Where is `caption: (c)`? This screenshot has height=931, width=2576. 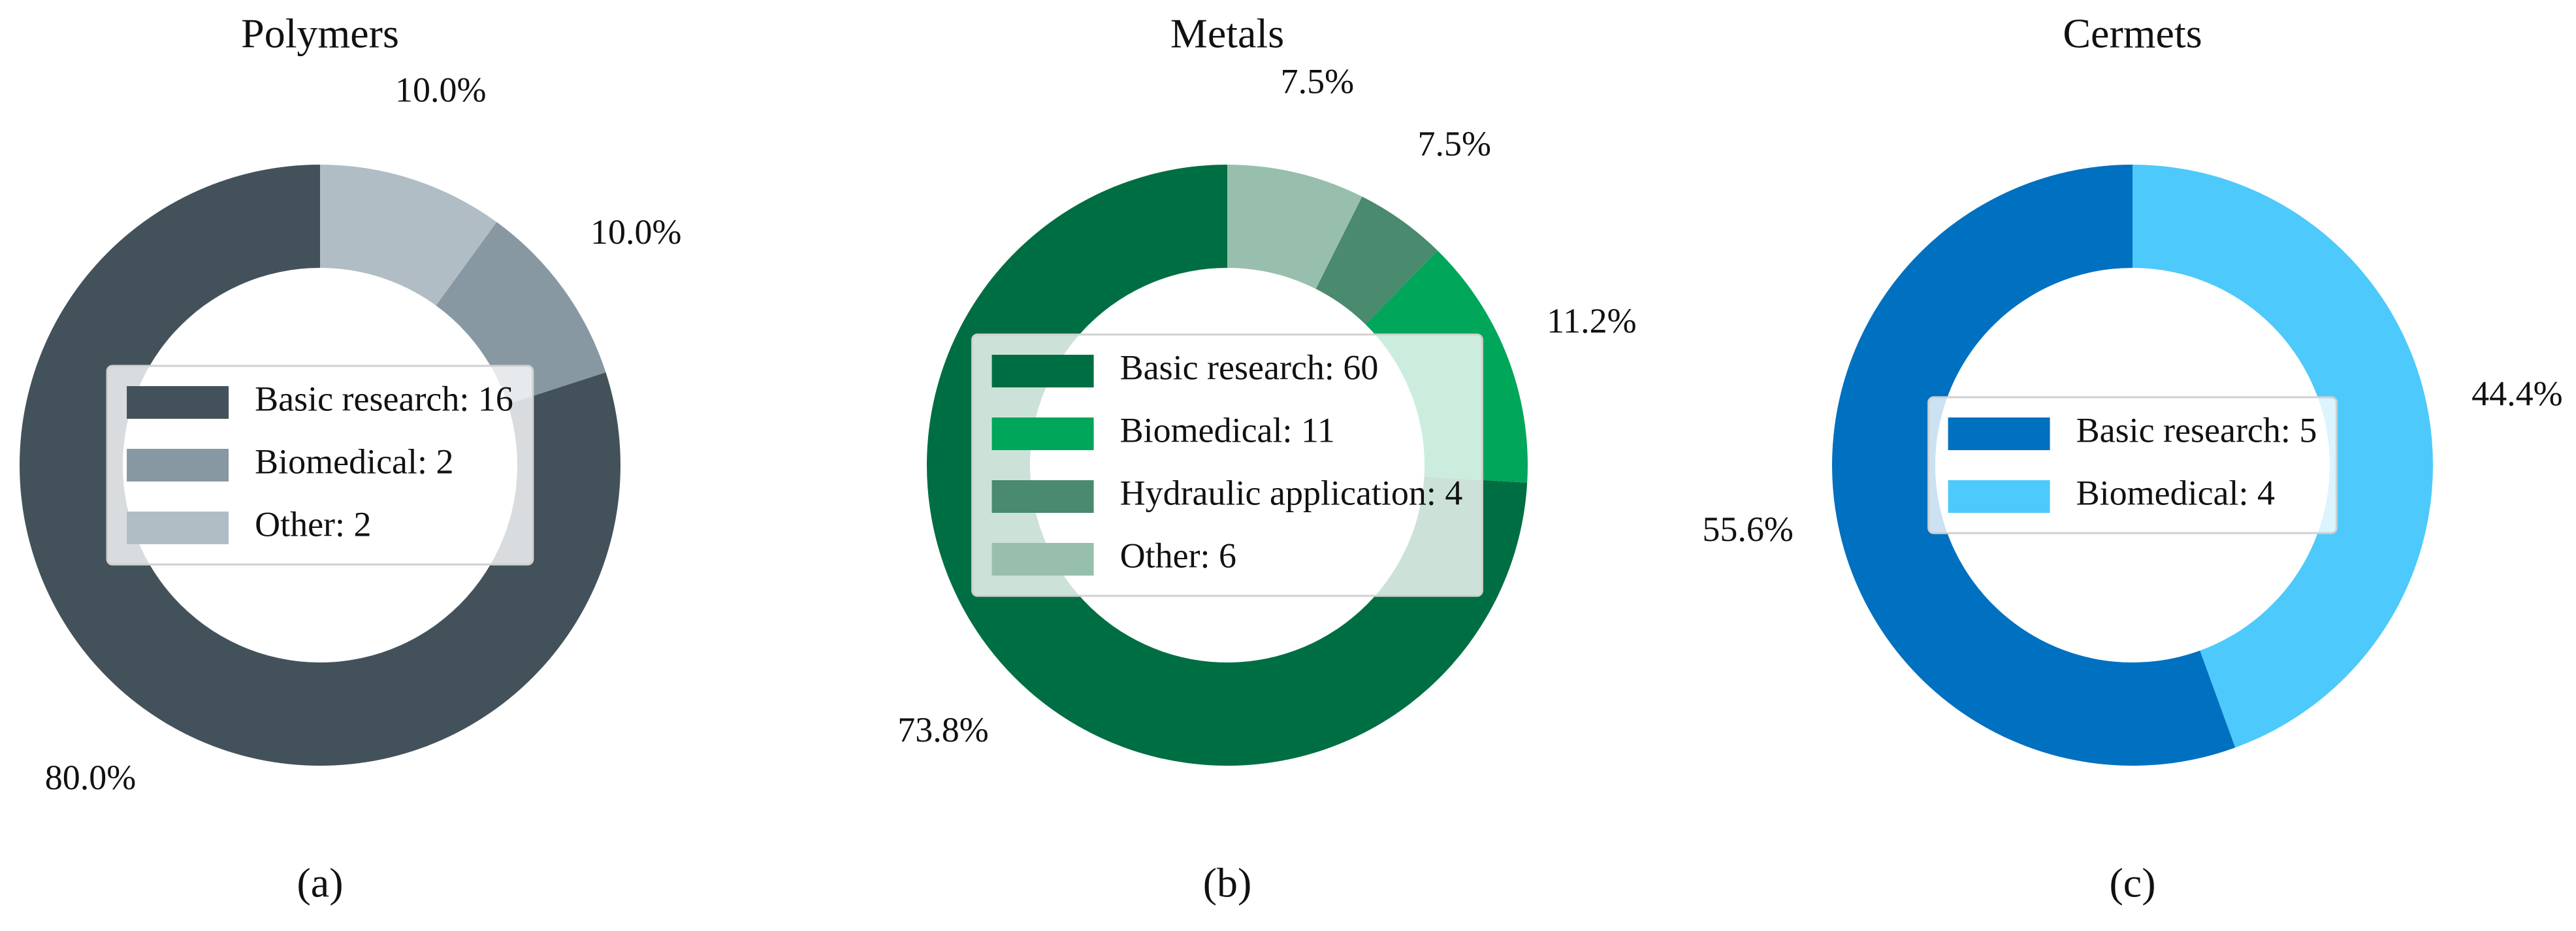
caption: (c) is located at coordinates (2132, 883).